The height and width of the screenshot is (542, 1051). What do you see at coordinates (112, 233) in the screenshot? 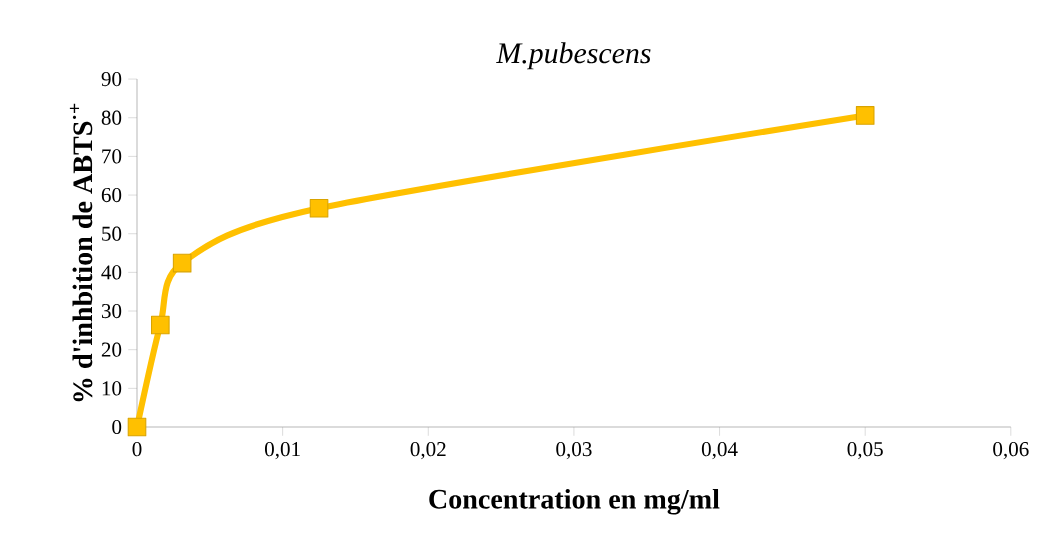
I see `y-tick-label: 50` at bounding box center [112, 233].